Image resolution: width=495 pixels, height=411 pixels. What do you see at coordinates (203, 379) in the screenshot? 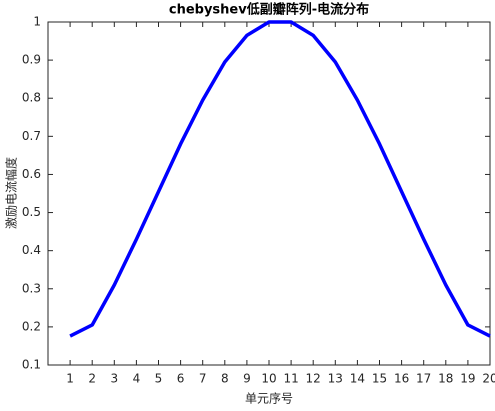
I see `x-tick-label: 7` at bounding box center [203, 379].